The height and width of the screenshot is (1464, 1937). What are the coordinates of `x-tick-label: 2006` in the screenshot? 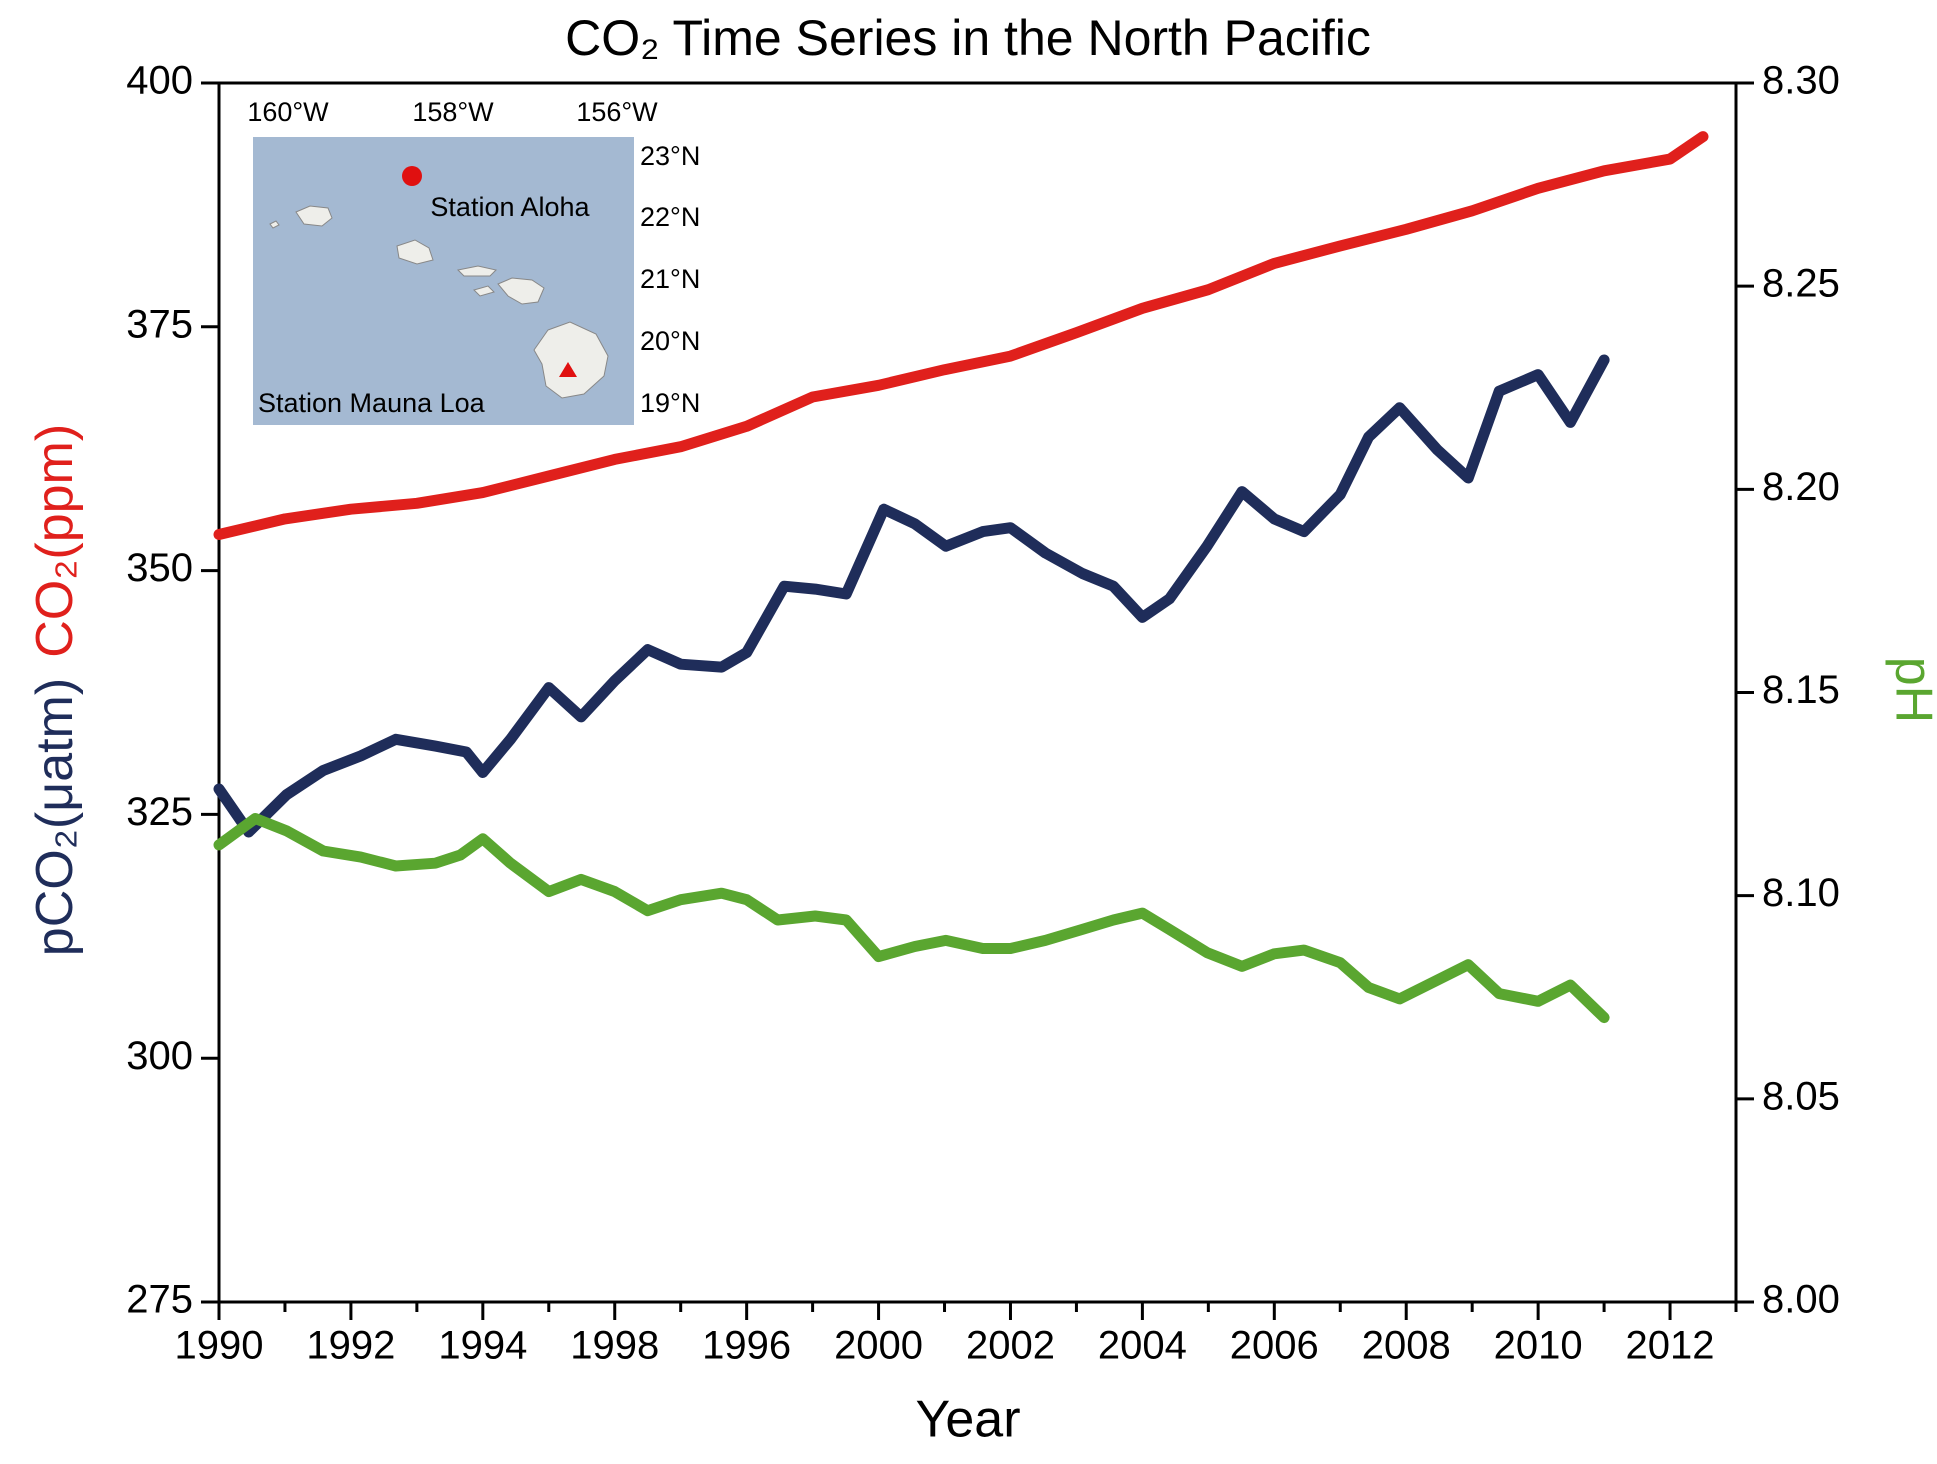 It's located at (1274, 1346).